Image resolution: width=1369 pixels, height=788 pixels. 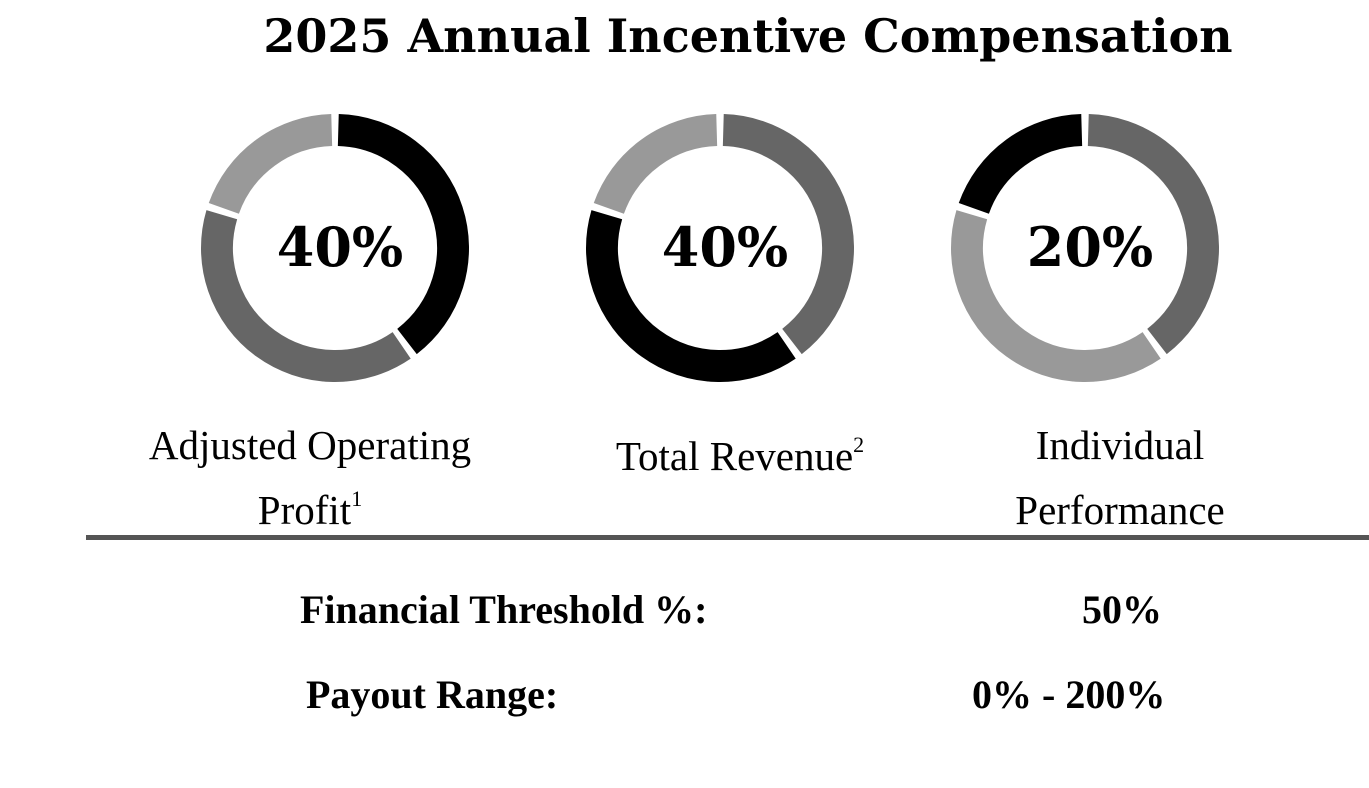 I want to click on donut-chart-individual-performance: 20%, so click(x=1085, y=248).